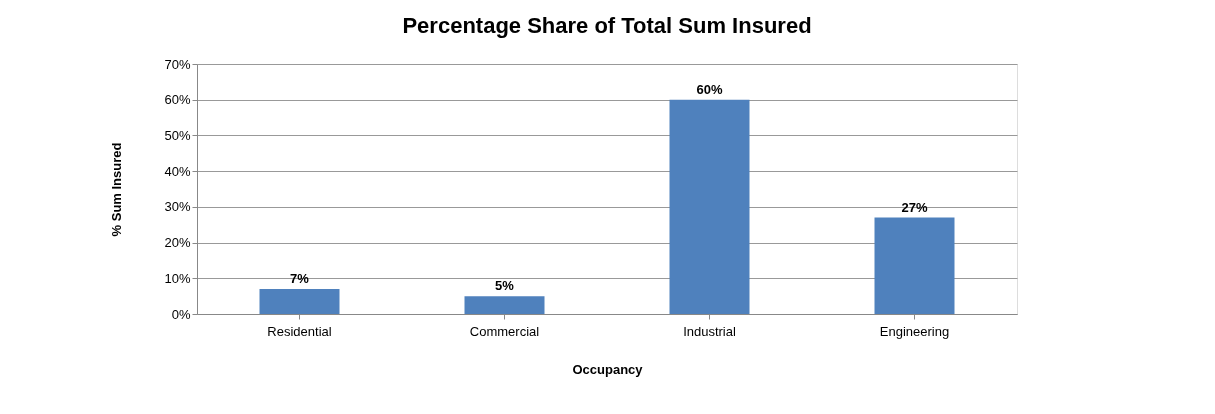 The width and height of the screenshot is (1215, 414). What do you see at coordinates (177, 207) in the screenshot?
I see `y-tick-label: 30%` at bounding box center [177, 207].